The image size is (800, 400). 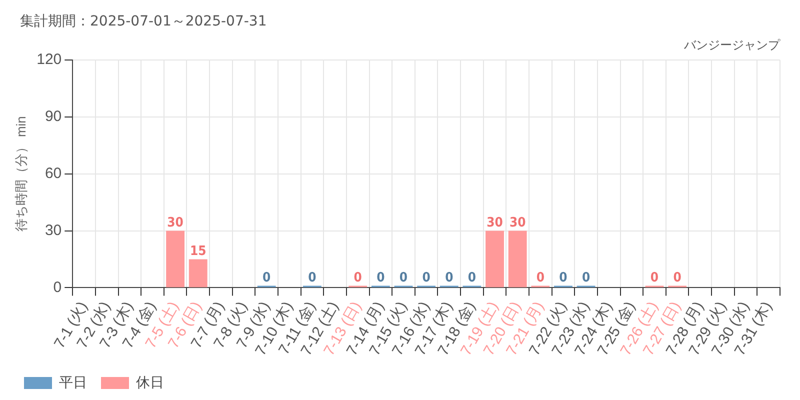 I want to click on y-tick-label: 60, so click(x=53, y=173).